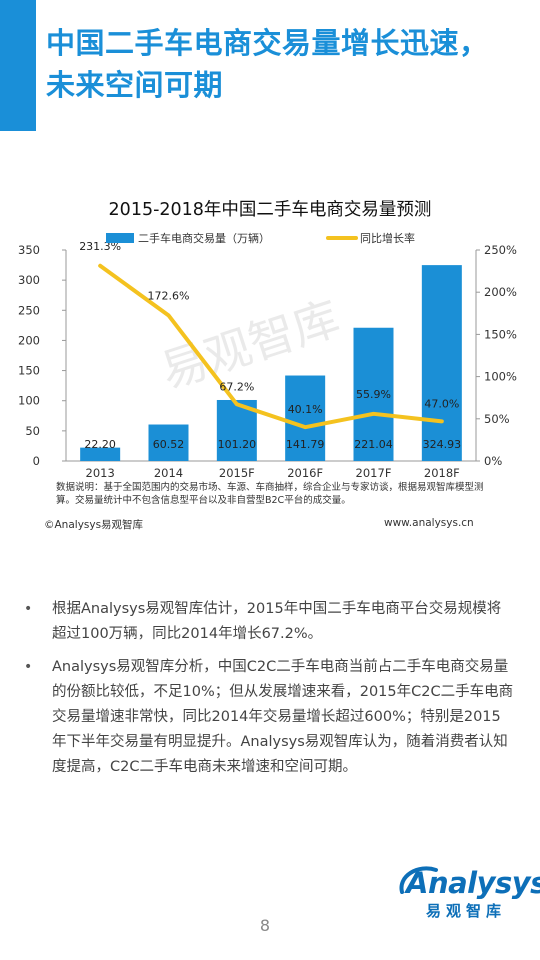 The height and width of the screenshot is (960, 540). Describe the element at coordinates (100, 444) in the screenshot. I see `bar-value-label: 22.20` at that location.